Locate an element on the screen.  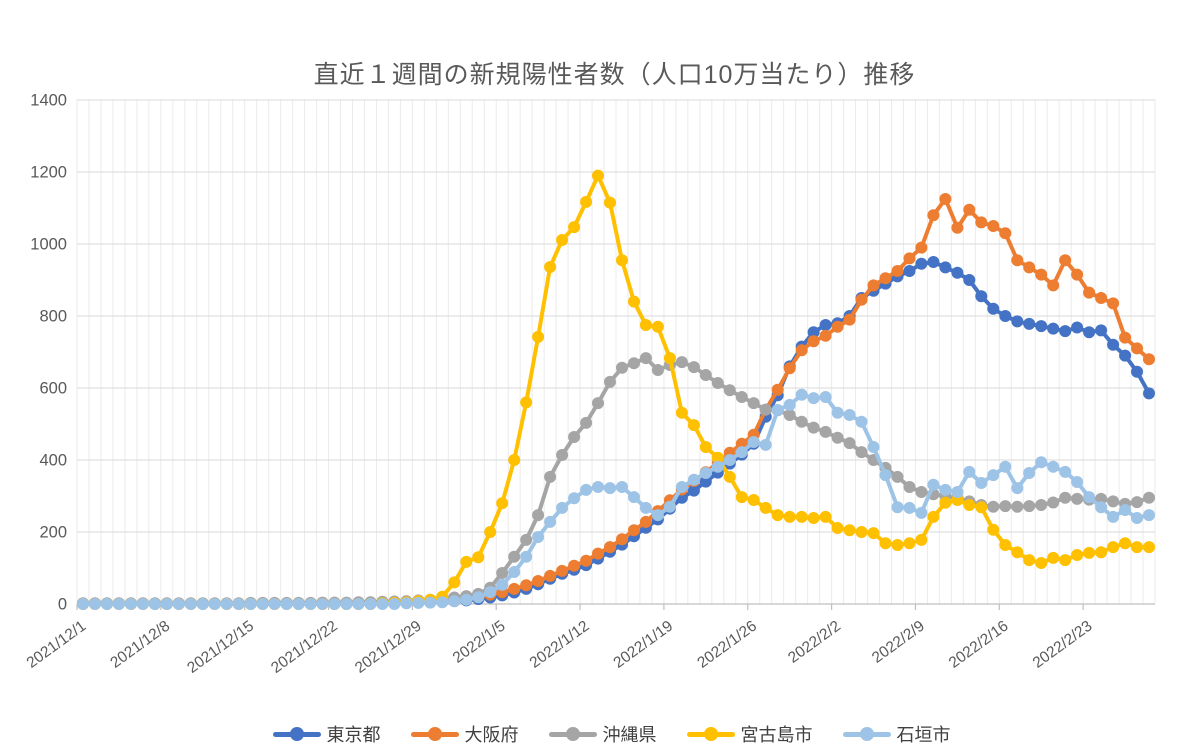
x-tick-label: 2021/12/8 is located at coordinates (140, 644).